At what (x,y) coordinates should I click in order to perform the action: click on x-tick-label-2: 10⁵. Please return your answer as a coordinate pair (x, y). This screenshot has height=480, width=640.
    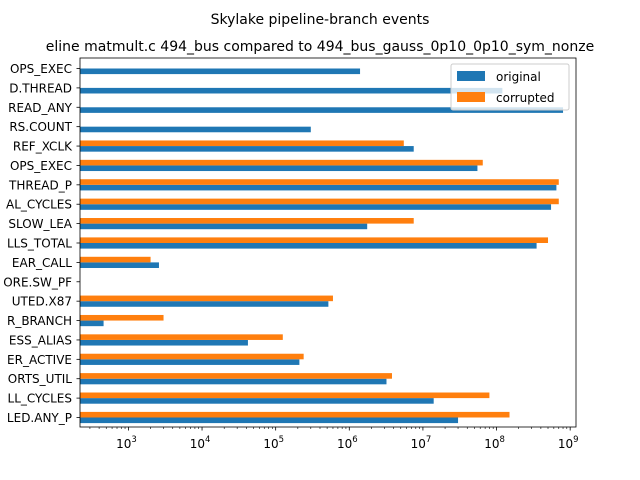
    Looking at the image, I should click on (273, 443).